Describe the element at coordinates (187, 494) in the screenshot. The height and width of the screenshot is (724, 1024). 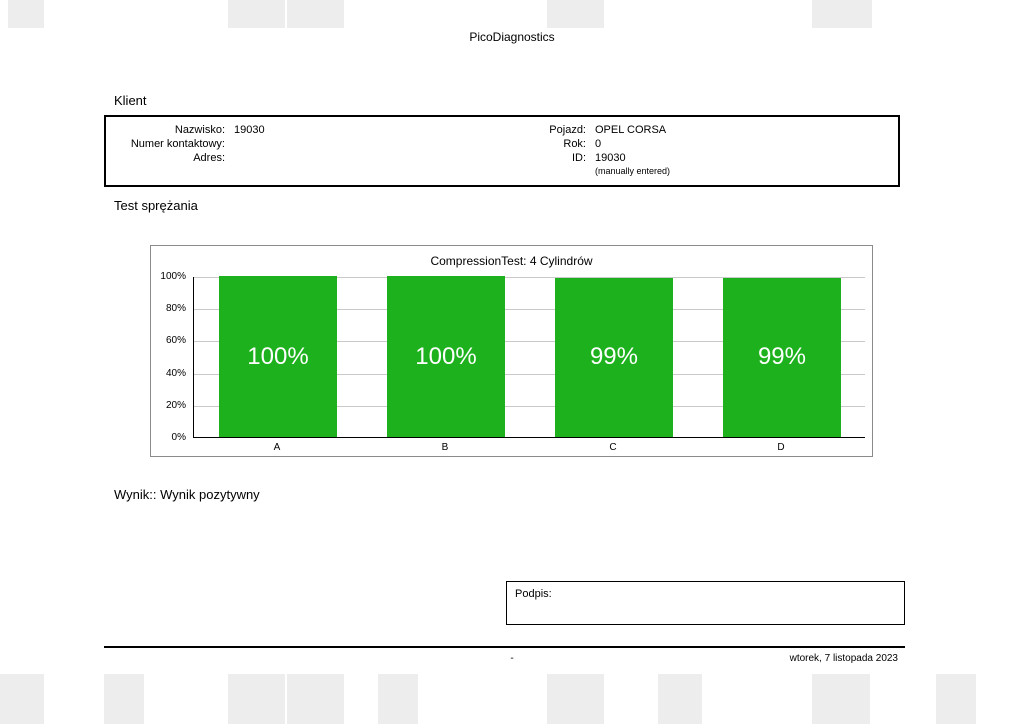
I see `result-text: Wynik:: Wynik pozytywny` at that location.